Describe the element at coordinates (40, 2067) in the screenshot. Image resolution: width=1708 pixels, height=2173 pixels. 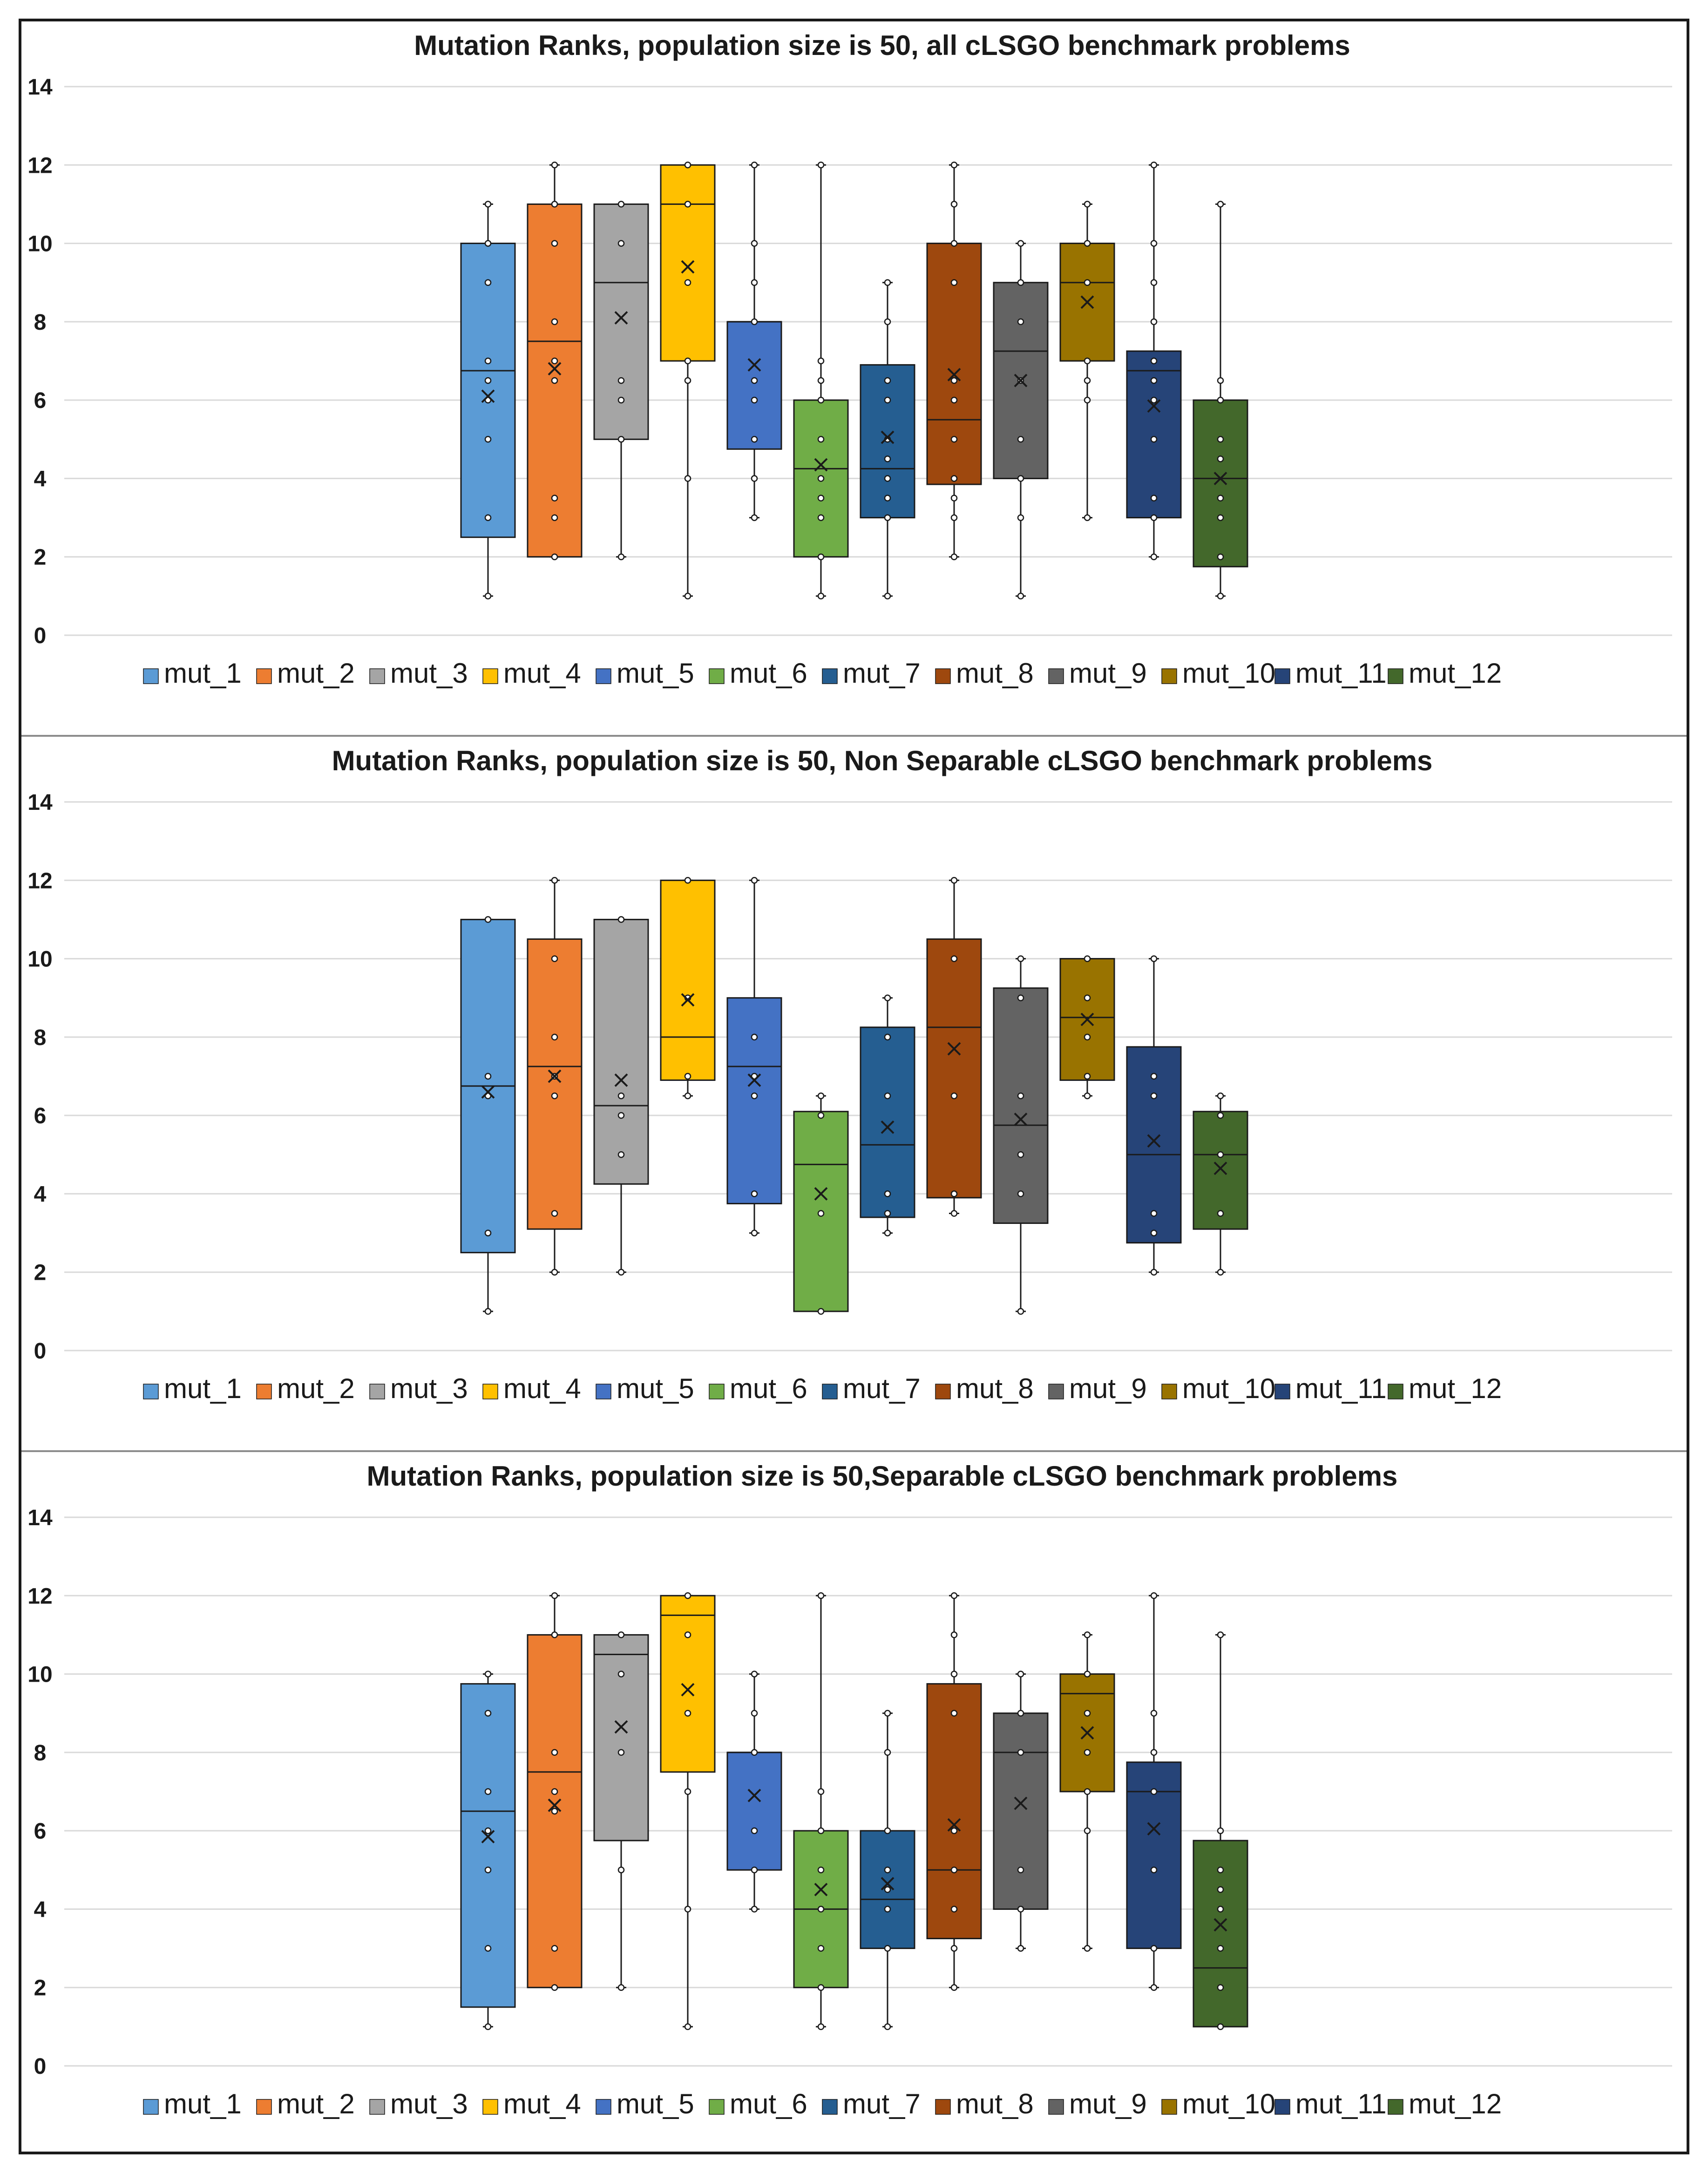
I see `y-tick-label: 0` at that location.